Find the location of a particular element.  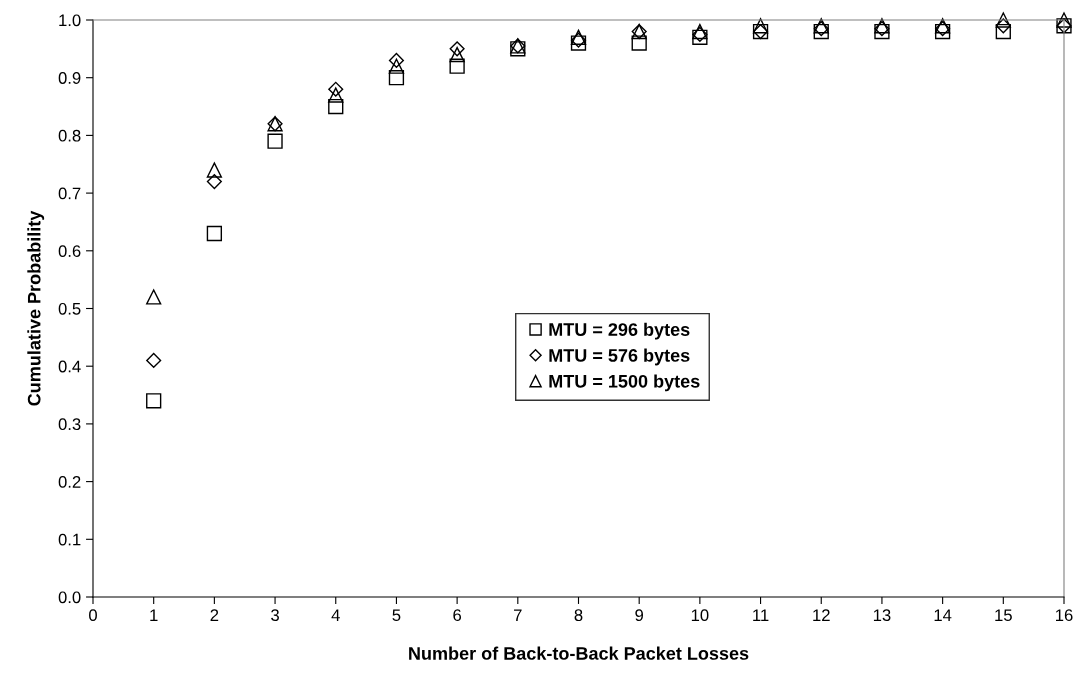

x-tick-label: 6 is located at coordinates (457, 615).